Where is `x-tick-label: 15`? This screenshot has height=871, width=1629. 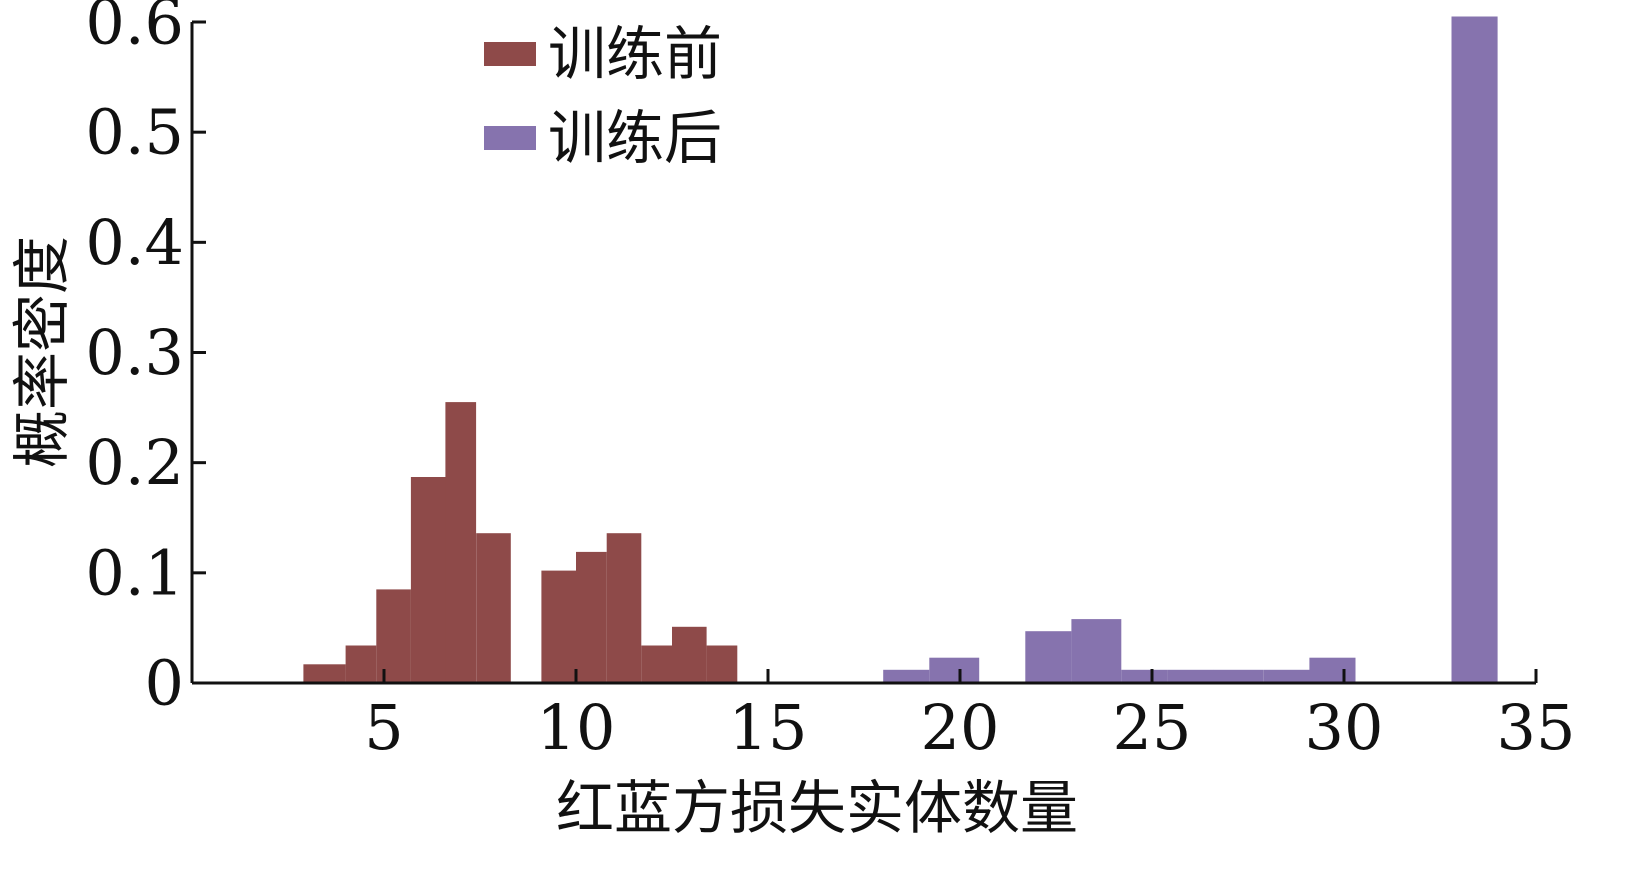 x-tick-label: 15 is located at coordinates (768, 727).